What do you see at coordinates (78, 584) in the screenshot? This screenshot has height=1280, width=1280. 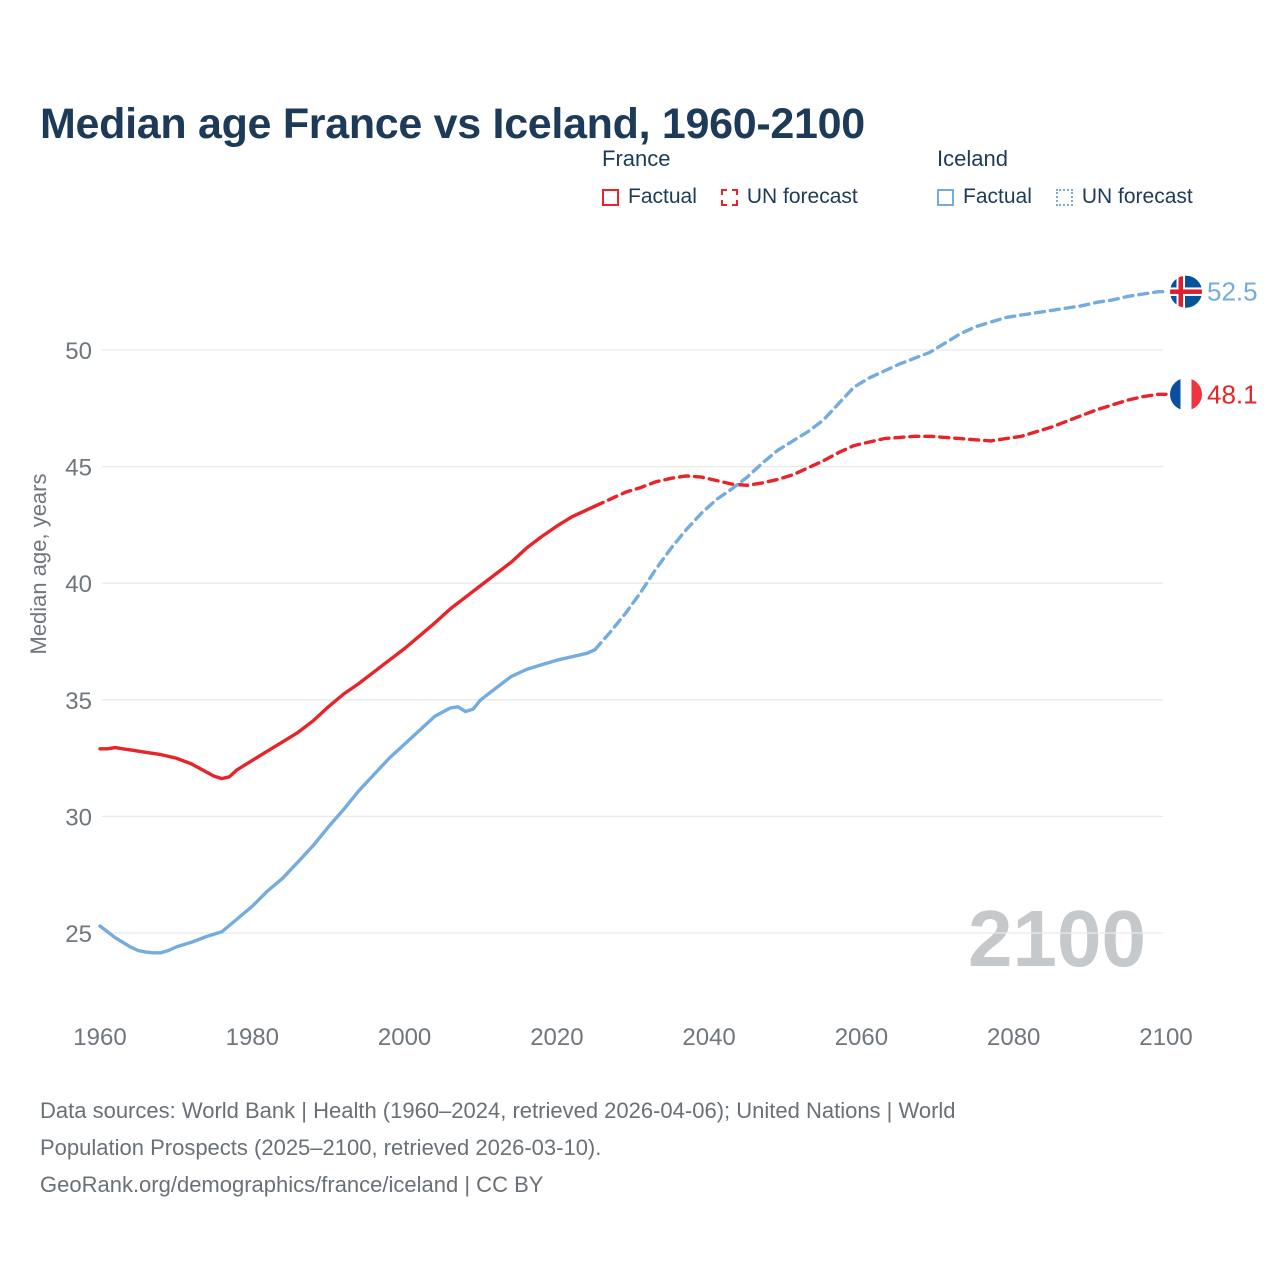 I see `y-tick-label: 40` at bounding box center [78, 584].